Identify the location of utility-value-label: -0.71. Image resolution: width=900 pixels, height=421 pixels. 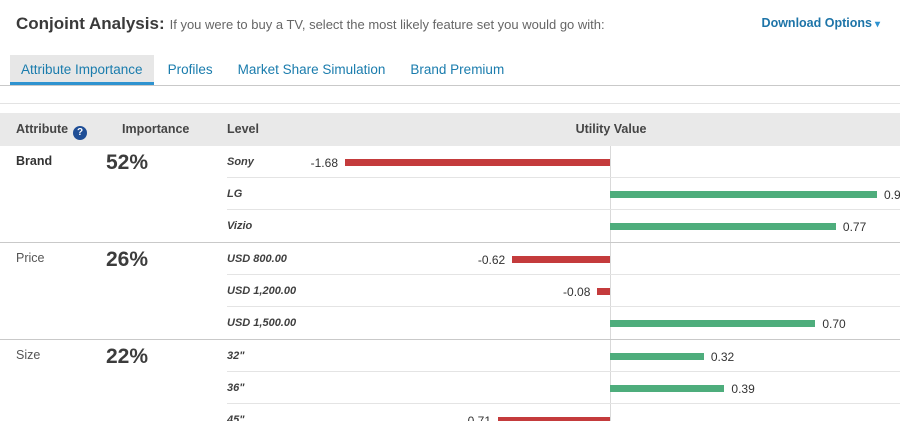
(477, 417).